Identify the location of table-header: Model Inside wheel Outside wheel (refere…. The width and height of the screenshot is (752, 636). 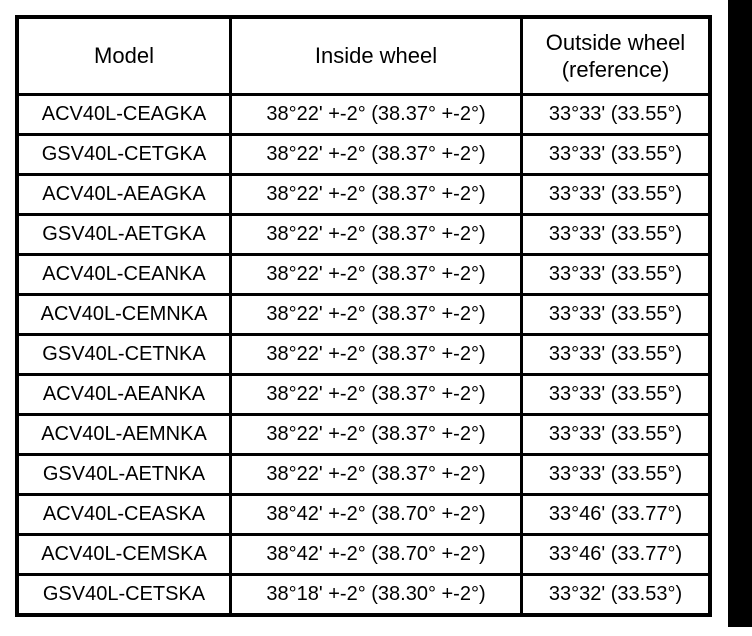
(363, 55).